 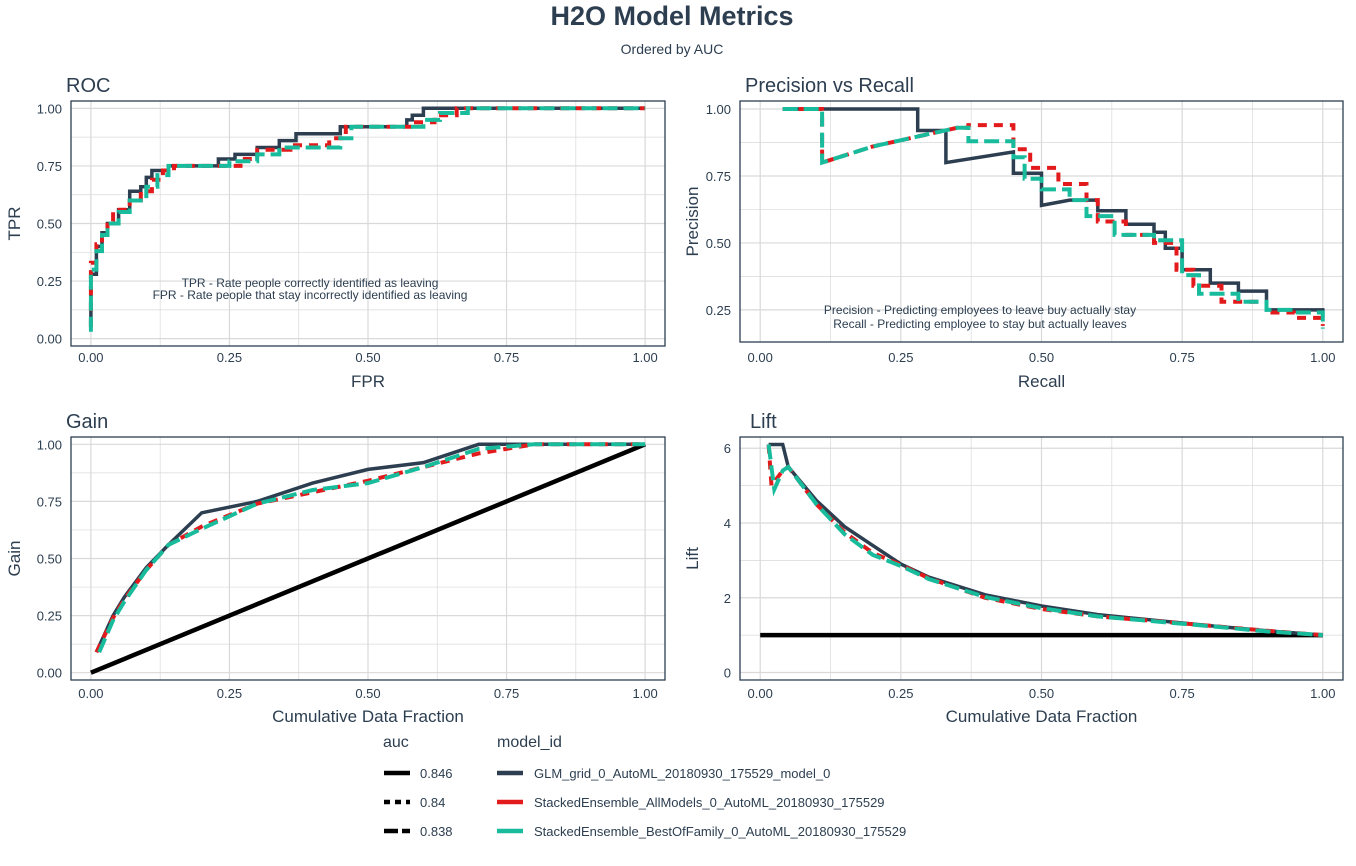 What do you see at coordinates (727, 523) in the screenshot?
I see `y-tick-label: 4` at bounding box center [727, 523].